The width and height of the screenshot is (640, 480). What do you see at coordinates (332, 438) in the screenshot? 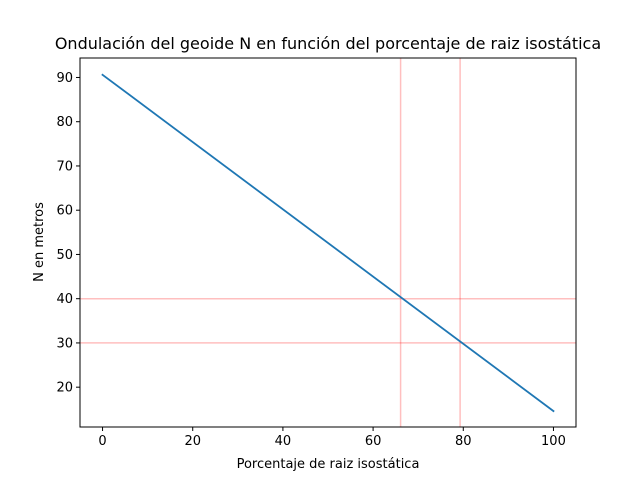
I see `x-axis-ticks: 0 20 40 60 80 100` at bounding box center [332, 438].